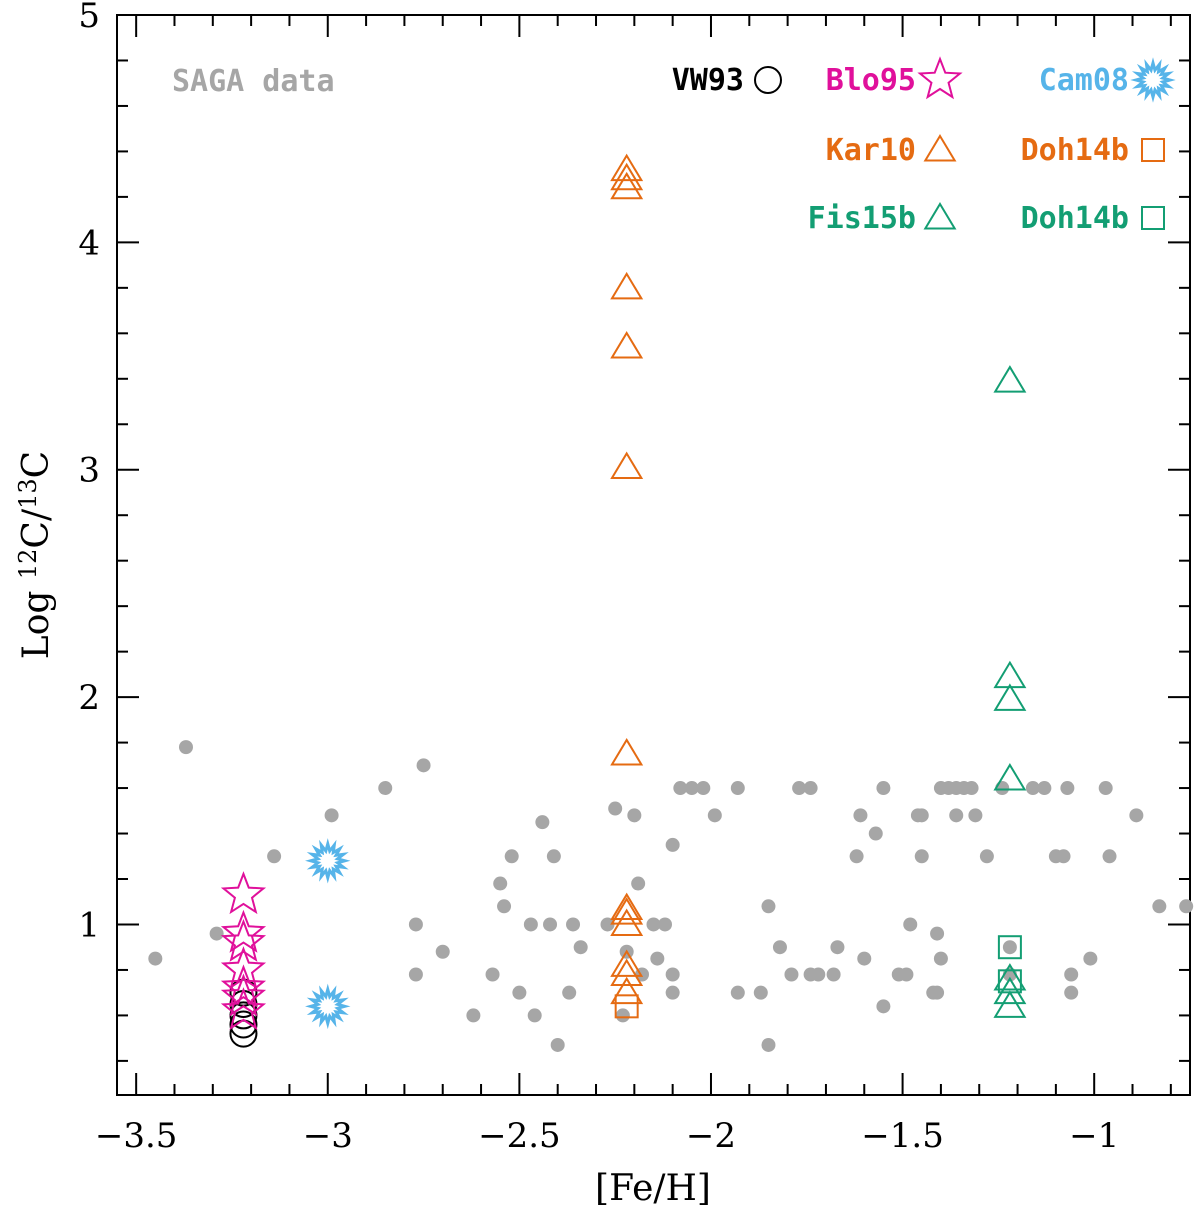  I want to click on series-doh14b-square, so click(626, 1006).